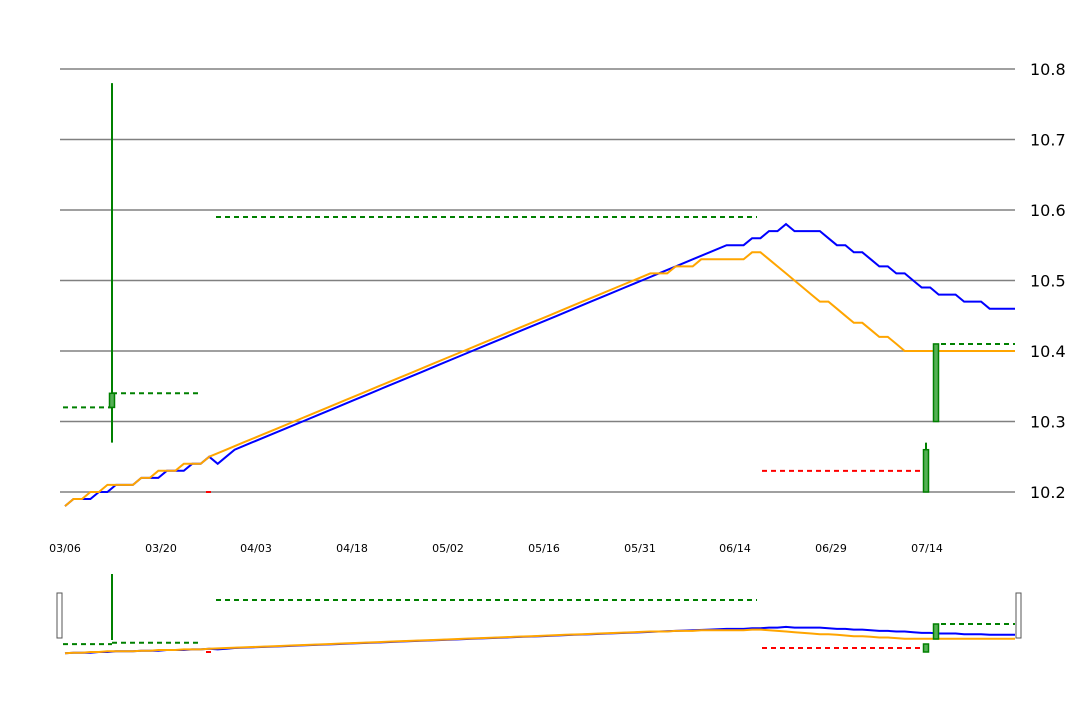 The image size is (1080, 720). Describe the element at coordinates (539, 641) in the screenshot. I see `navigator-orange-line` at that location.